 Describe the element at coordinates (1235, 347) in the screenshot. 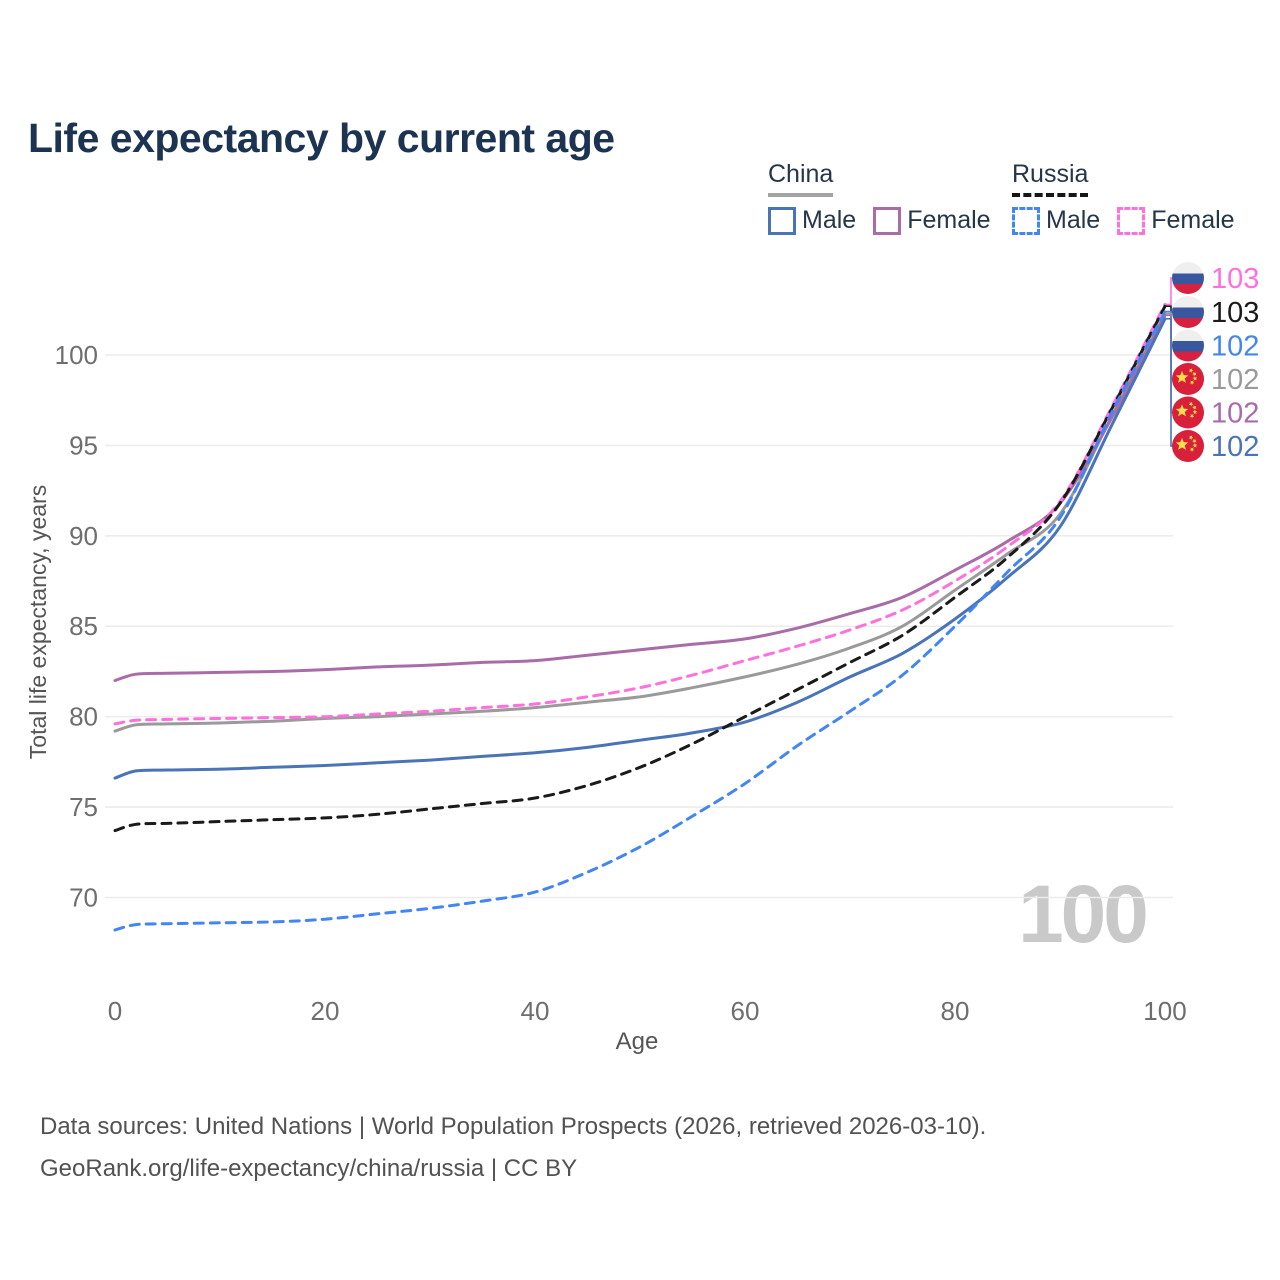

I see `end-label-value-russia-male: 102` at that location.